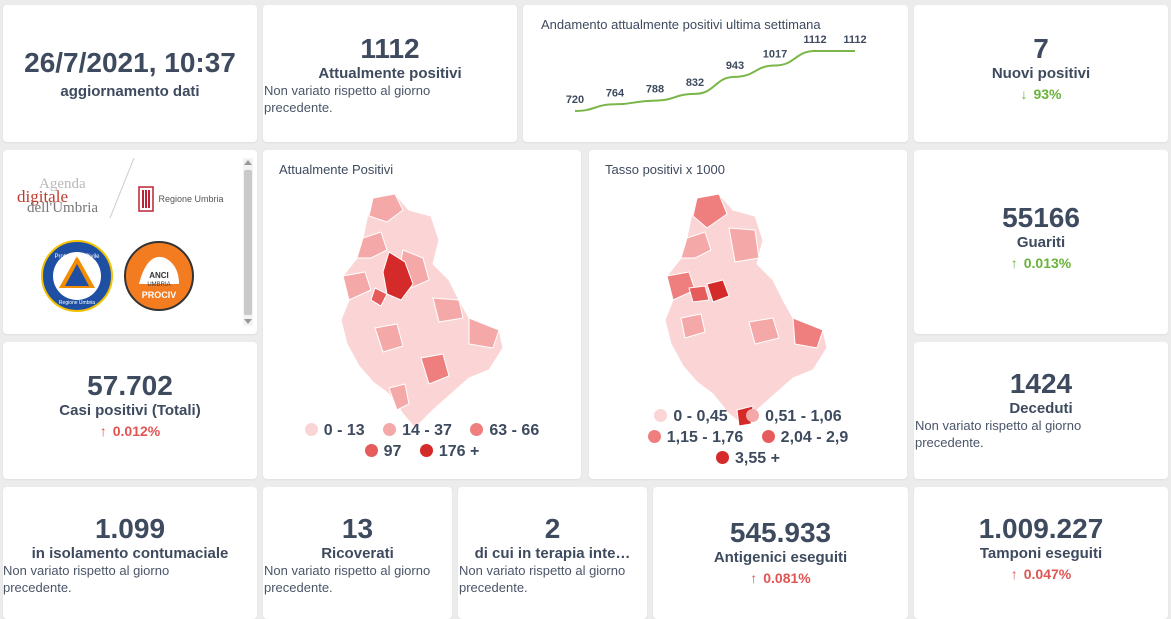 The width and height of the screenshot is (1171, 619). What do you see at coordinates (787, 578) in the screenshot?
I see `antigenici-delta-value: 0.081%` at bounding box center [787, 578].